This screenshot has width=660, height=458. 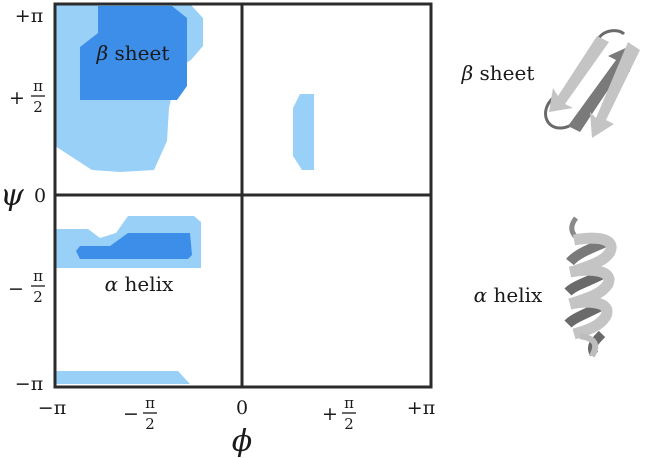 I want to click on y-tick-minus-half-pi-num: π, so click(x=38, y=276).